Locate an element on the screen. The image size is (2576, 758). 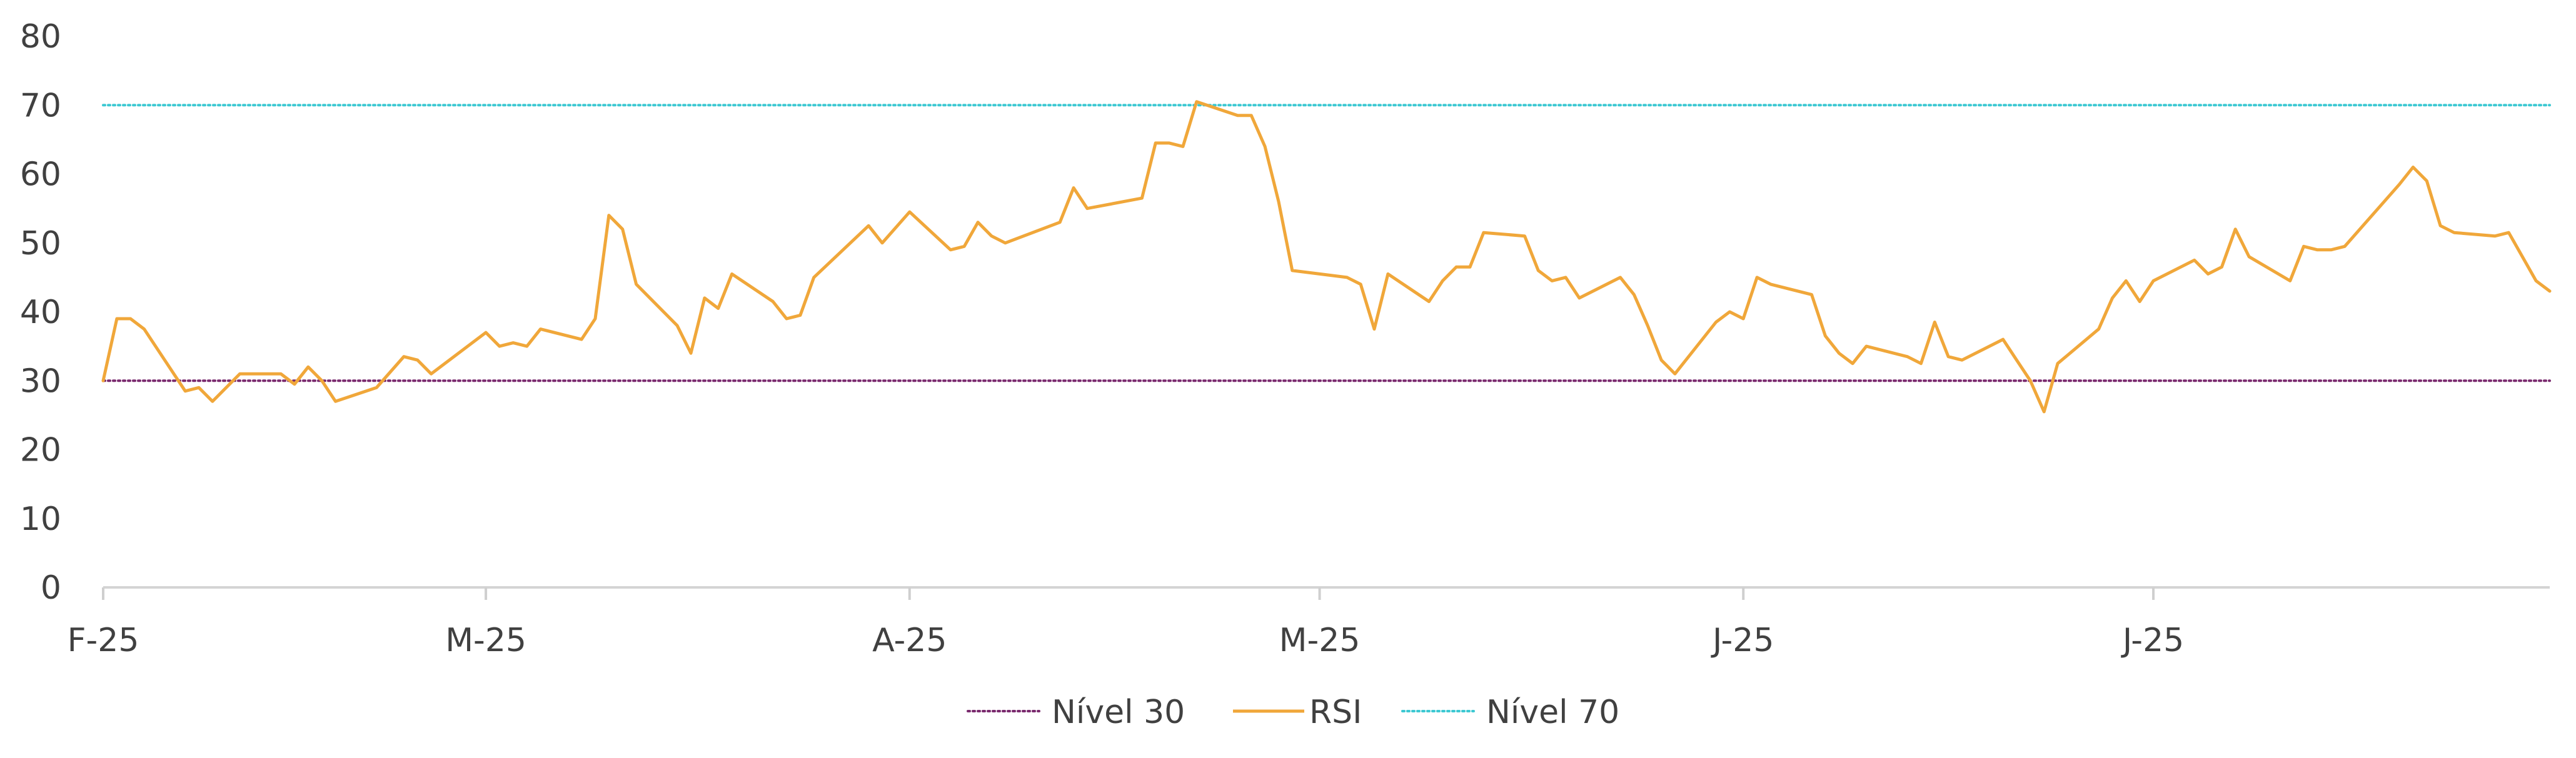
legend-label: RSI is located at coordinates (1335, 712).